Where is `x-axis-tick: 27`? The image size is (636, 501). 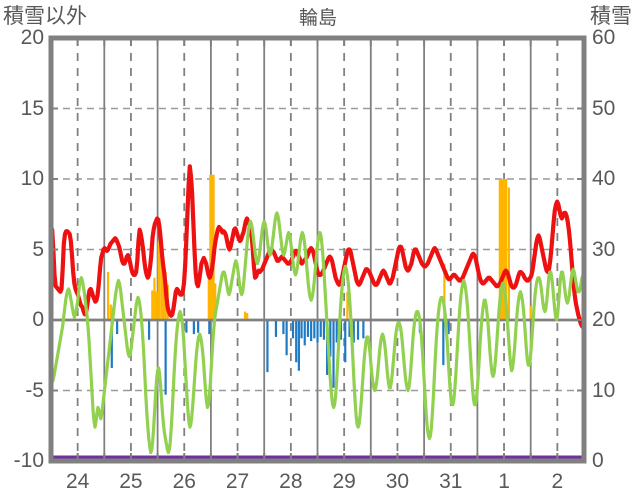 x-axis-tick: 27 is located at coordinates (237, 481).